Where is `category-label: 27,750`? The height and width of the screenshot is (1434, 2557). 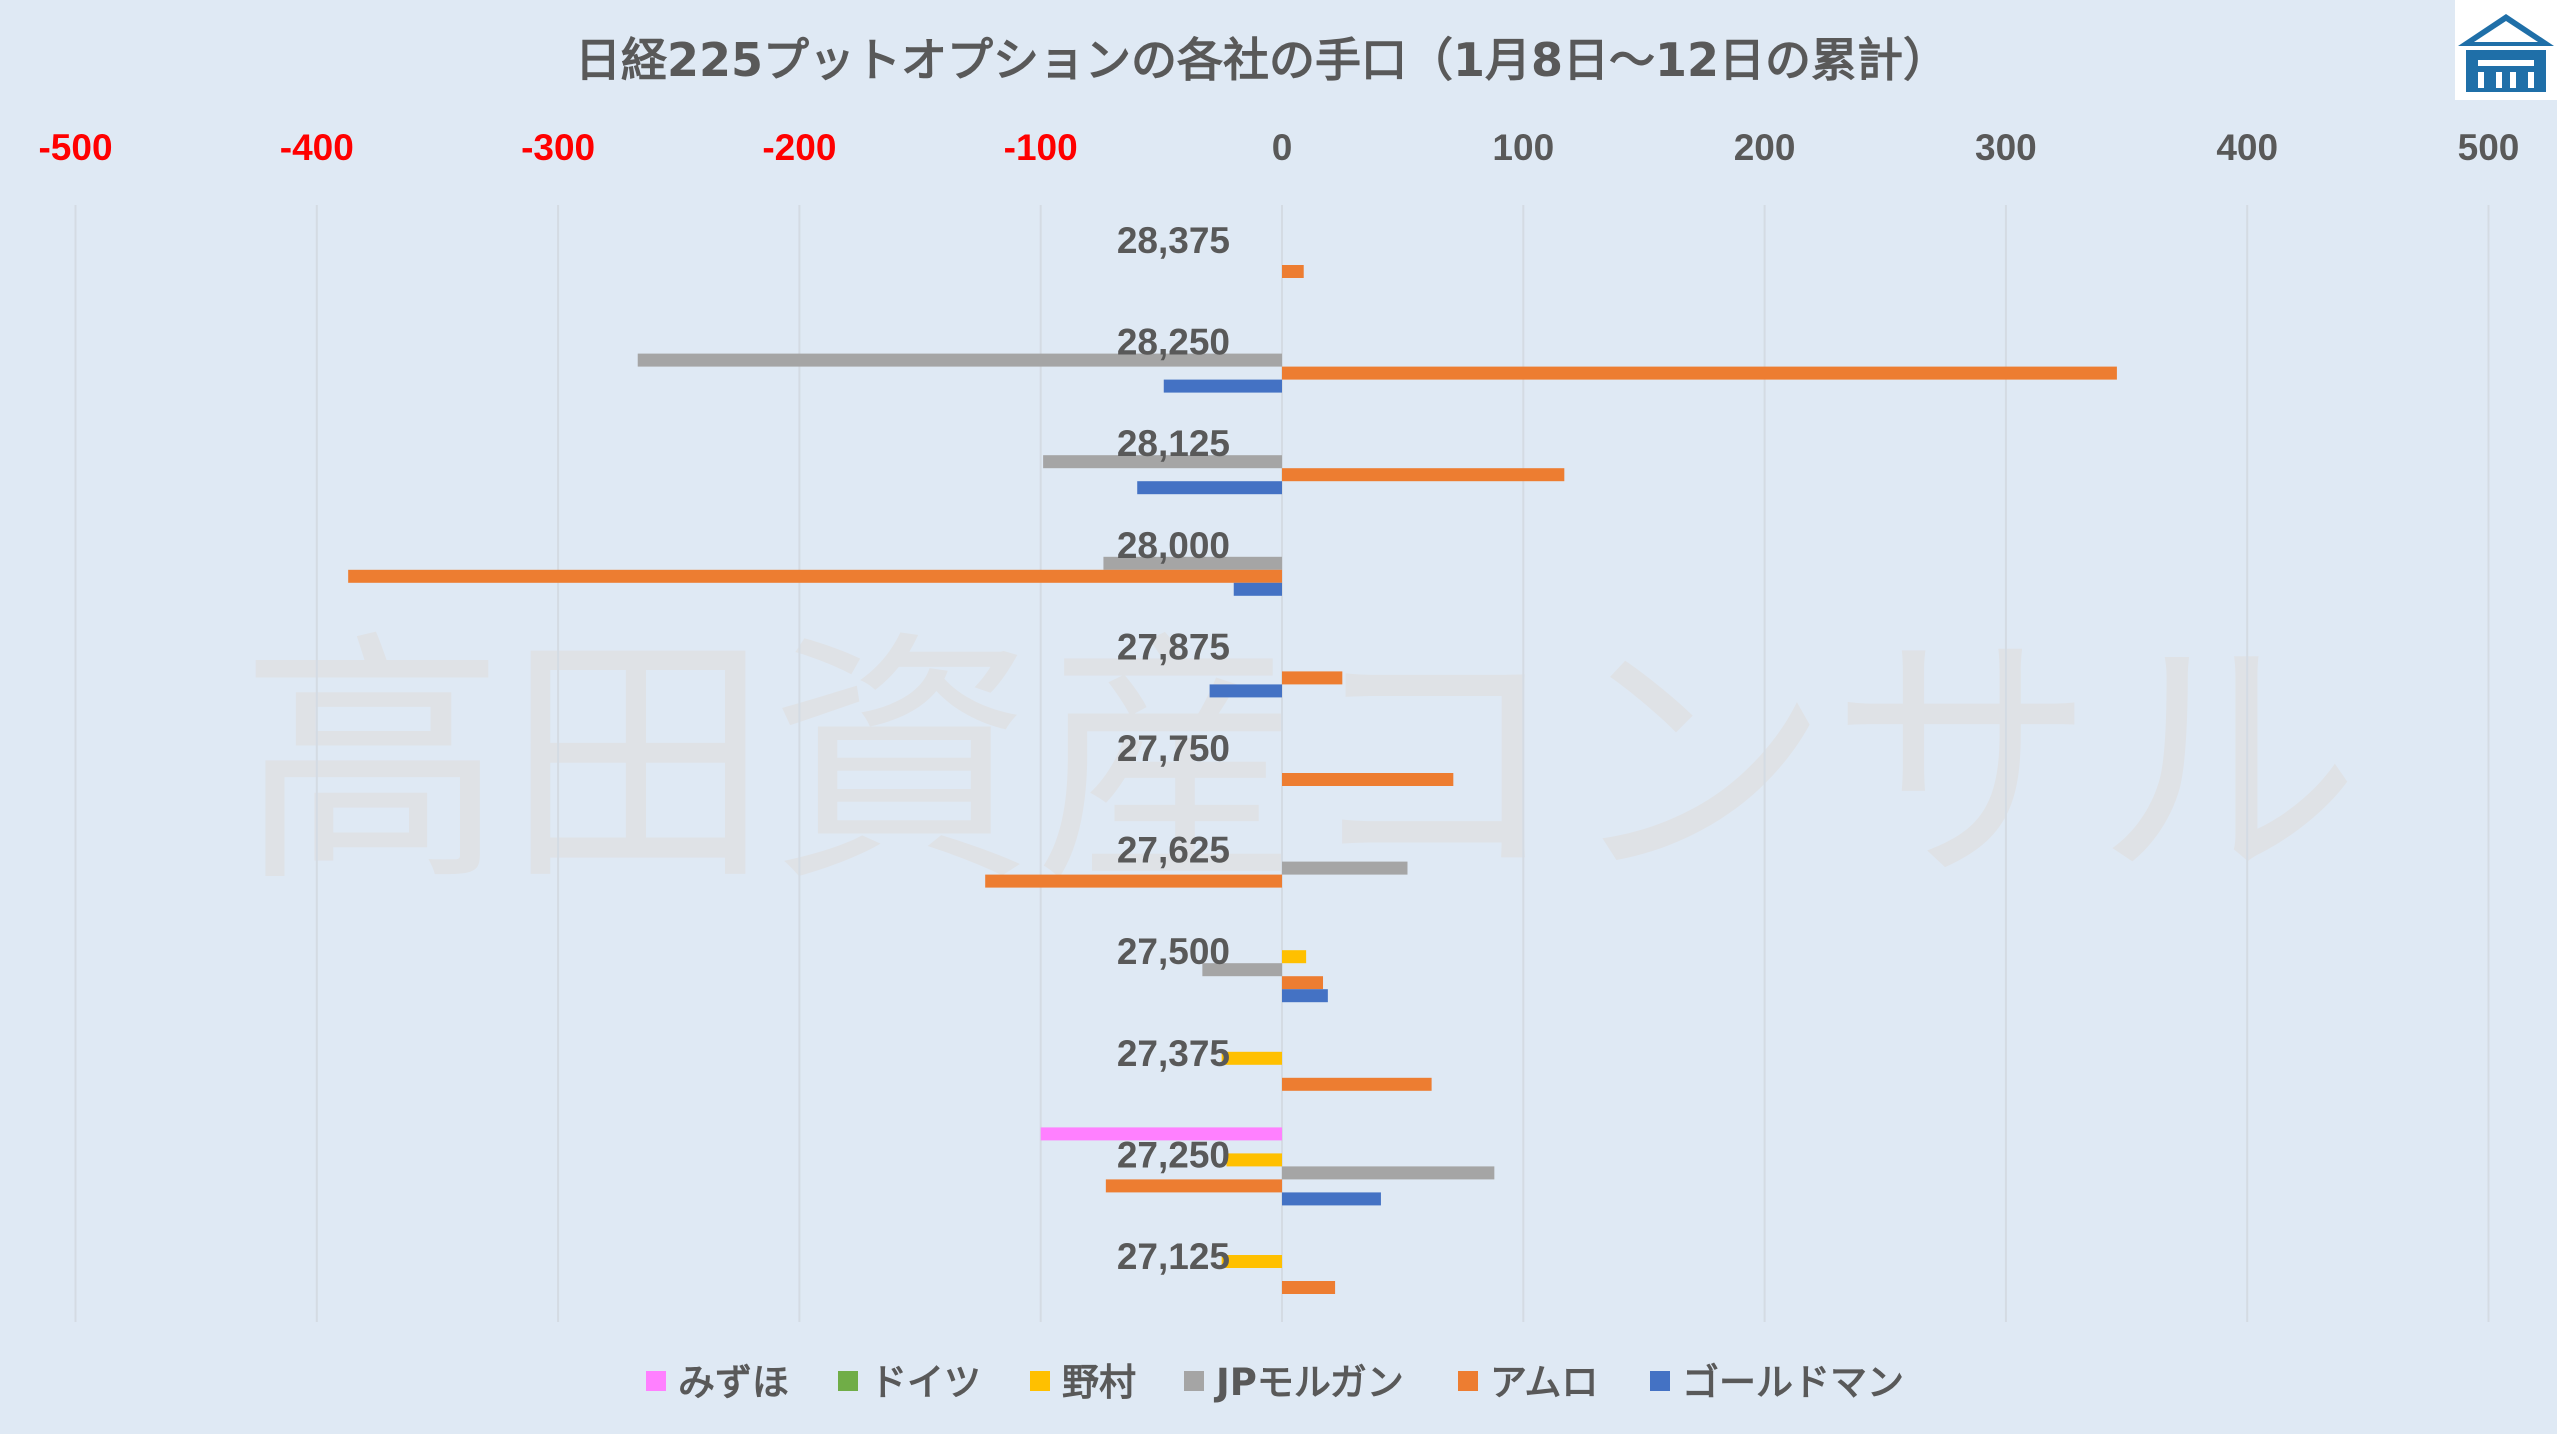
category-label: 27,750 is located at coordinates (1173, 748).